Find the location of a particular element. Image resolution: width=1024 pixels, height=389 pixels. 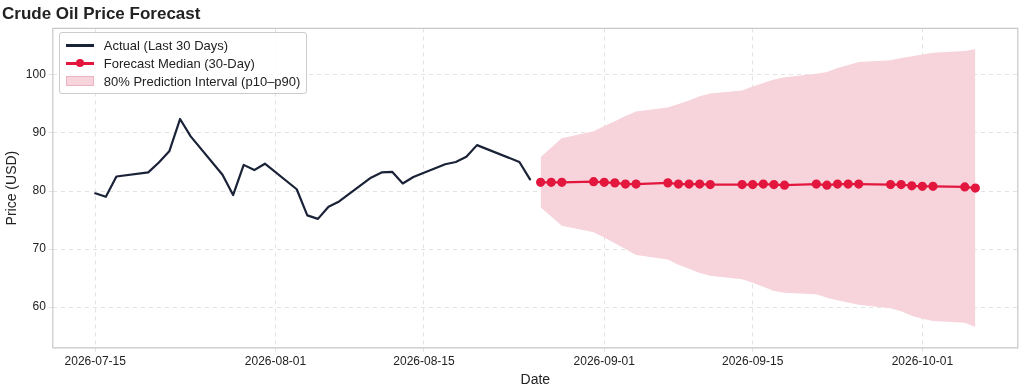

x-axis-title: Date is located at coordinates (535, 379).